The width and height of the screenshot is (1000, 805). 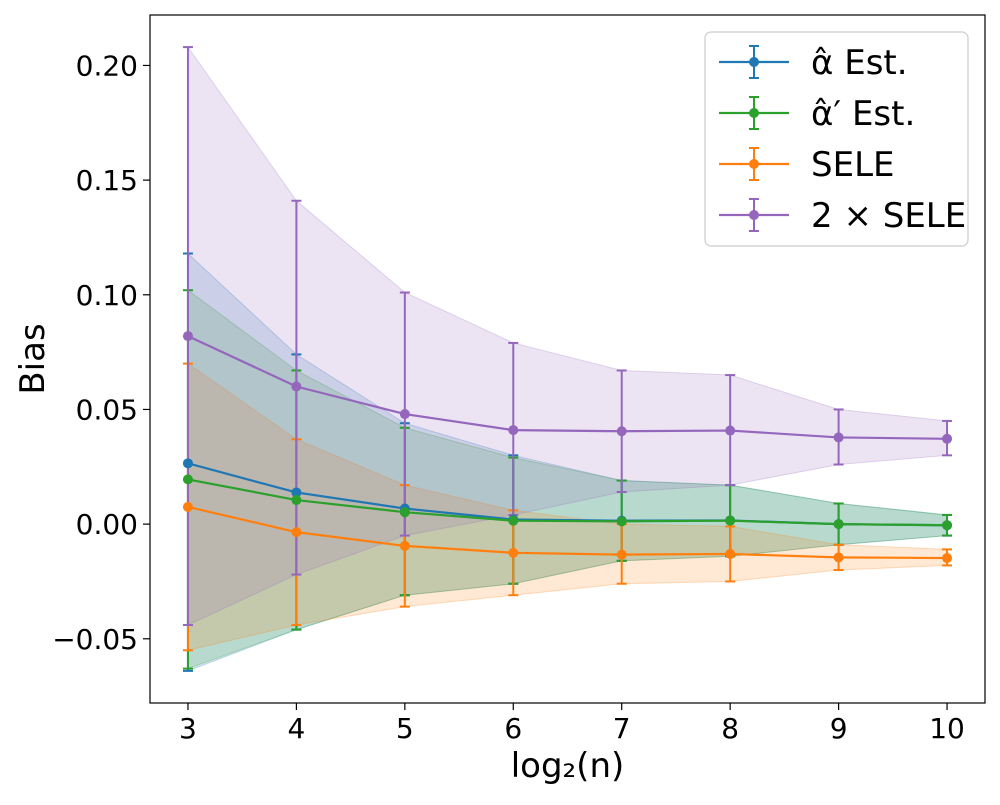 I want to click on x-axis-title: log₂(n), so click(x=568, y=766).